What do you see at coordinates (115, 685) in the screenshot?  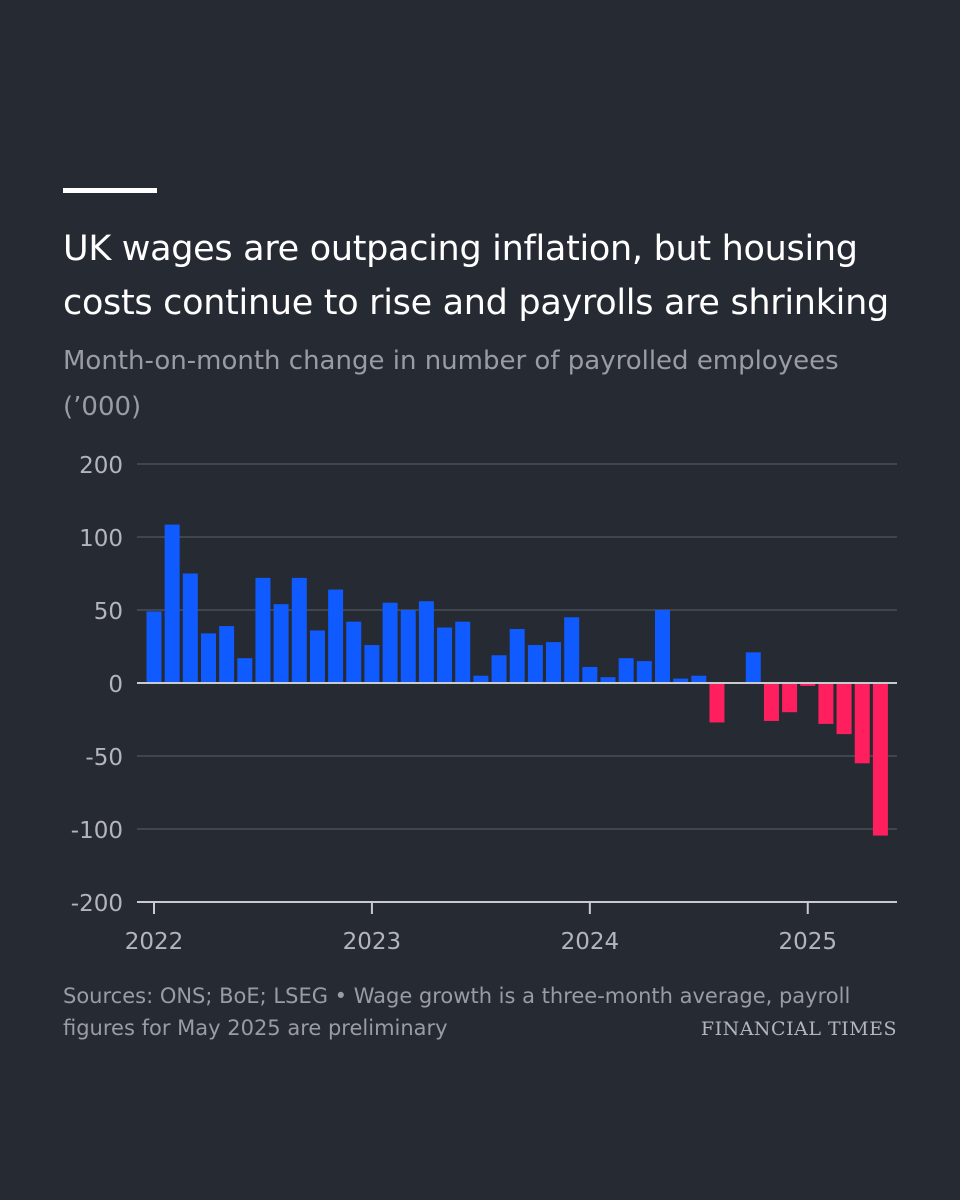 I see `y-tick-label: 0` at bounding box center [115, 685].